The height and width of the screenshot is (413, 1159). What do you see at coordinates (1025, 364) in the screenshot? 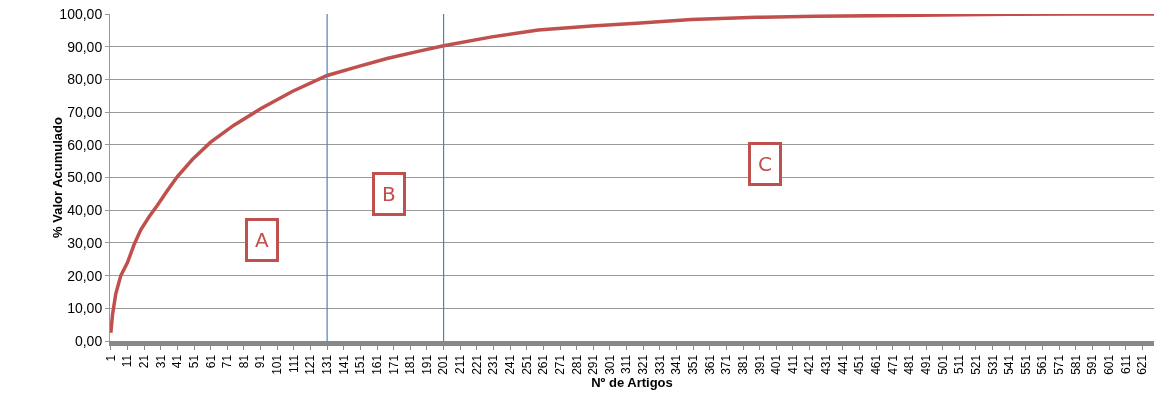
I see `x-tick-label: 551` at bounding box center [1025, 364].